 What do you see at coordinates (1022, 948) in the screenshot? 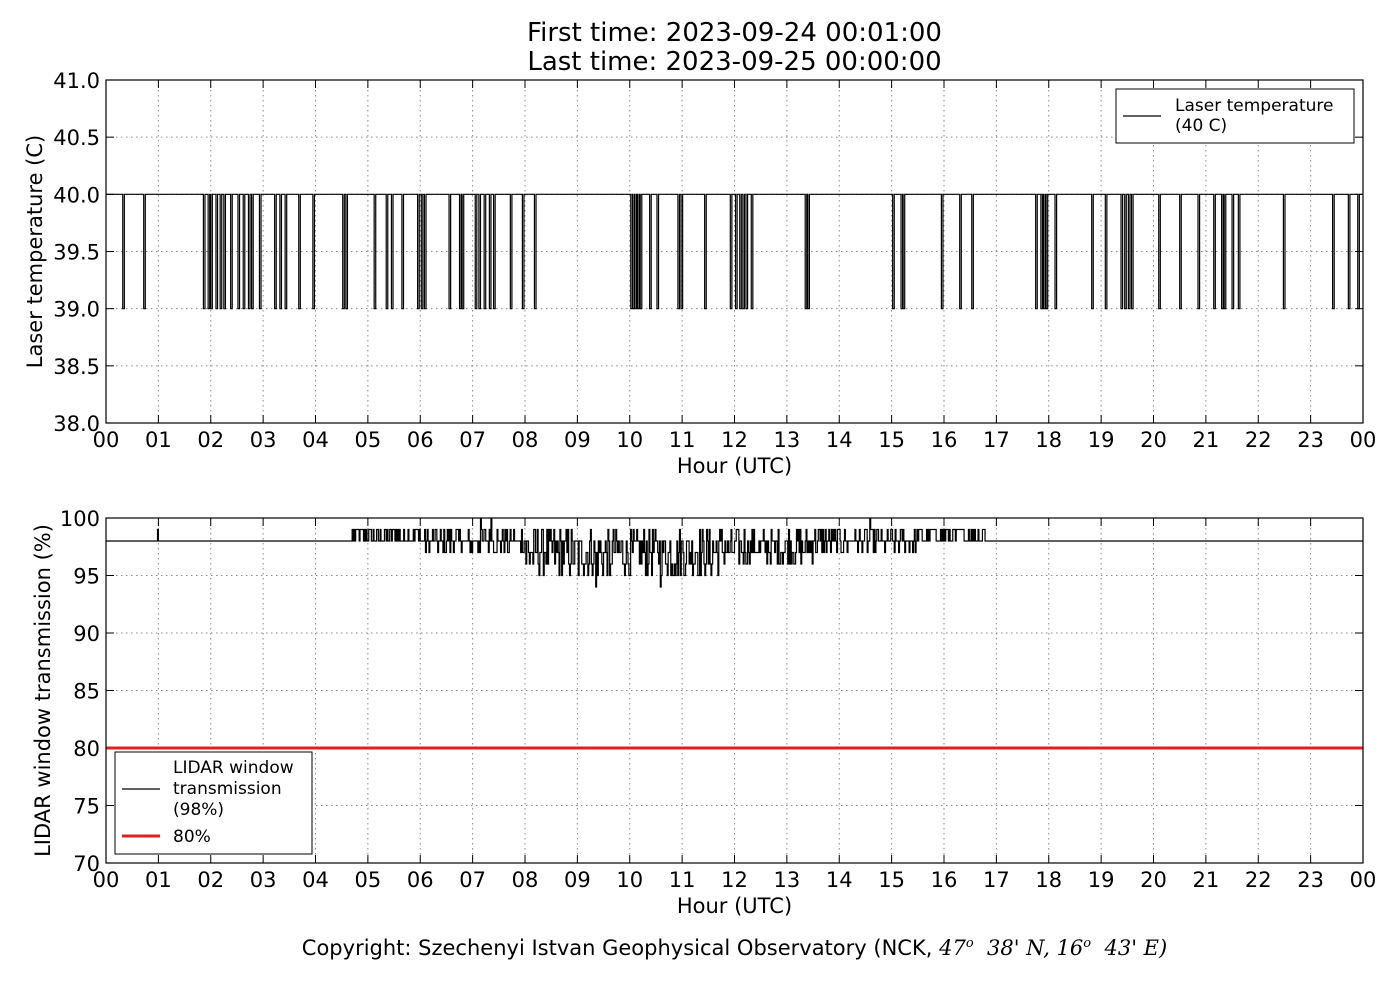
I see `latitude-minutes: 38' N,` at bounding box center [1022, 948].